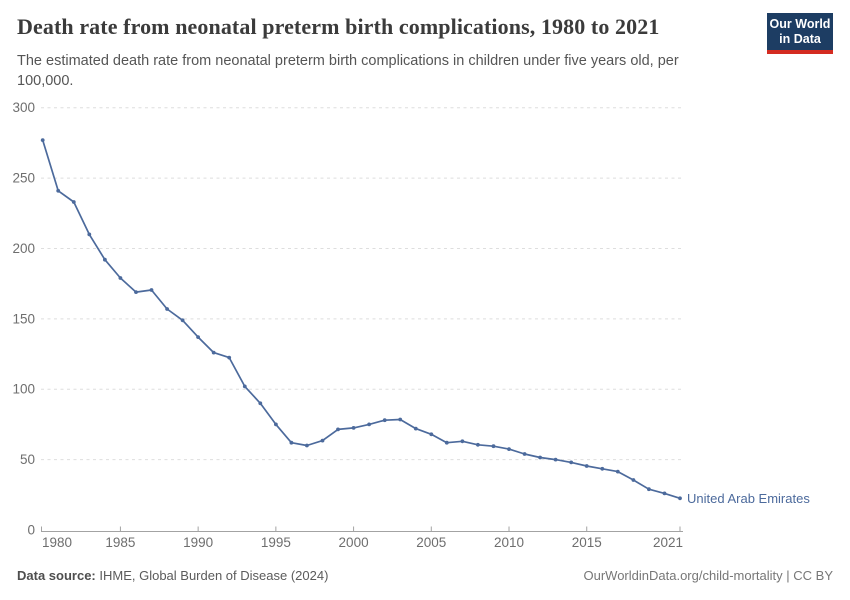 The height and width of the screenshot is (600, 850). I want to click on owid-logo-line1: Our World, so click(800, 24).